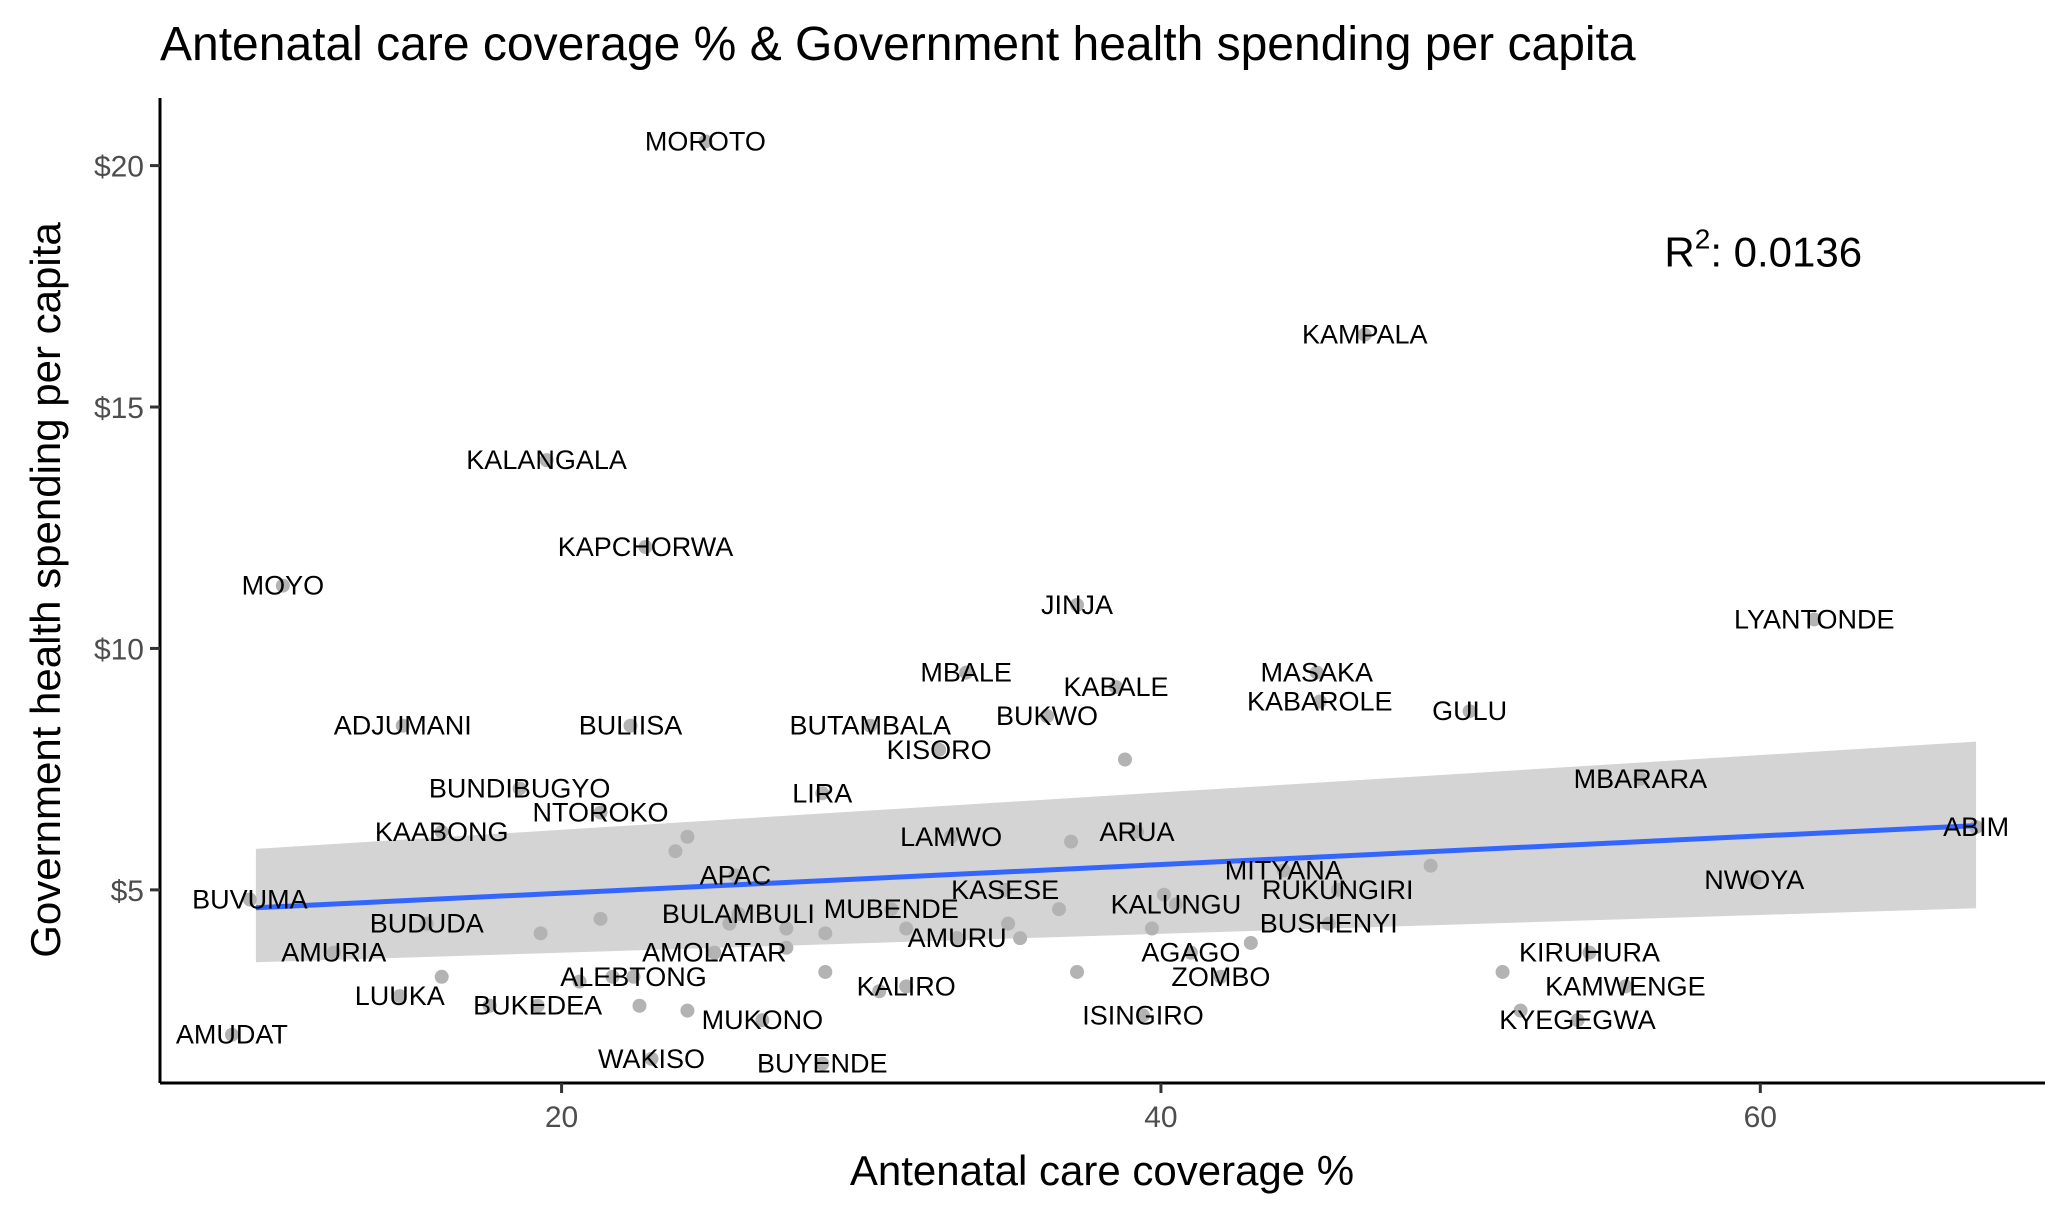 The height and width of the screenshot is (1212, 2071). I want to click on point-label: KAMPALA, so click(1365, 335).